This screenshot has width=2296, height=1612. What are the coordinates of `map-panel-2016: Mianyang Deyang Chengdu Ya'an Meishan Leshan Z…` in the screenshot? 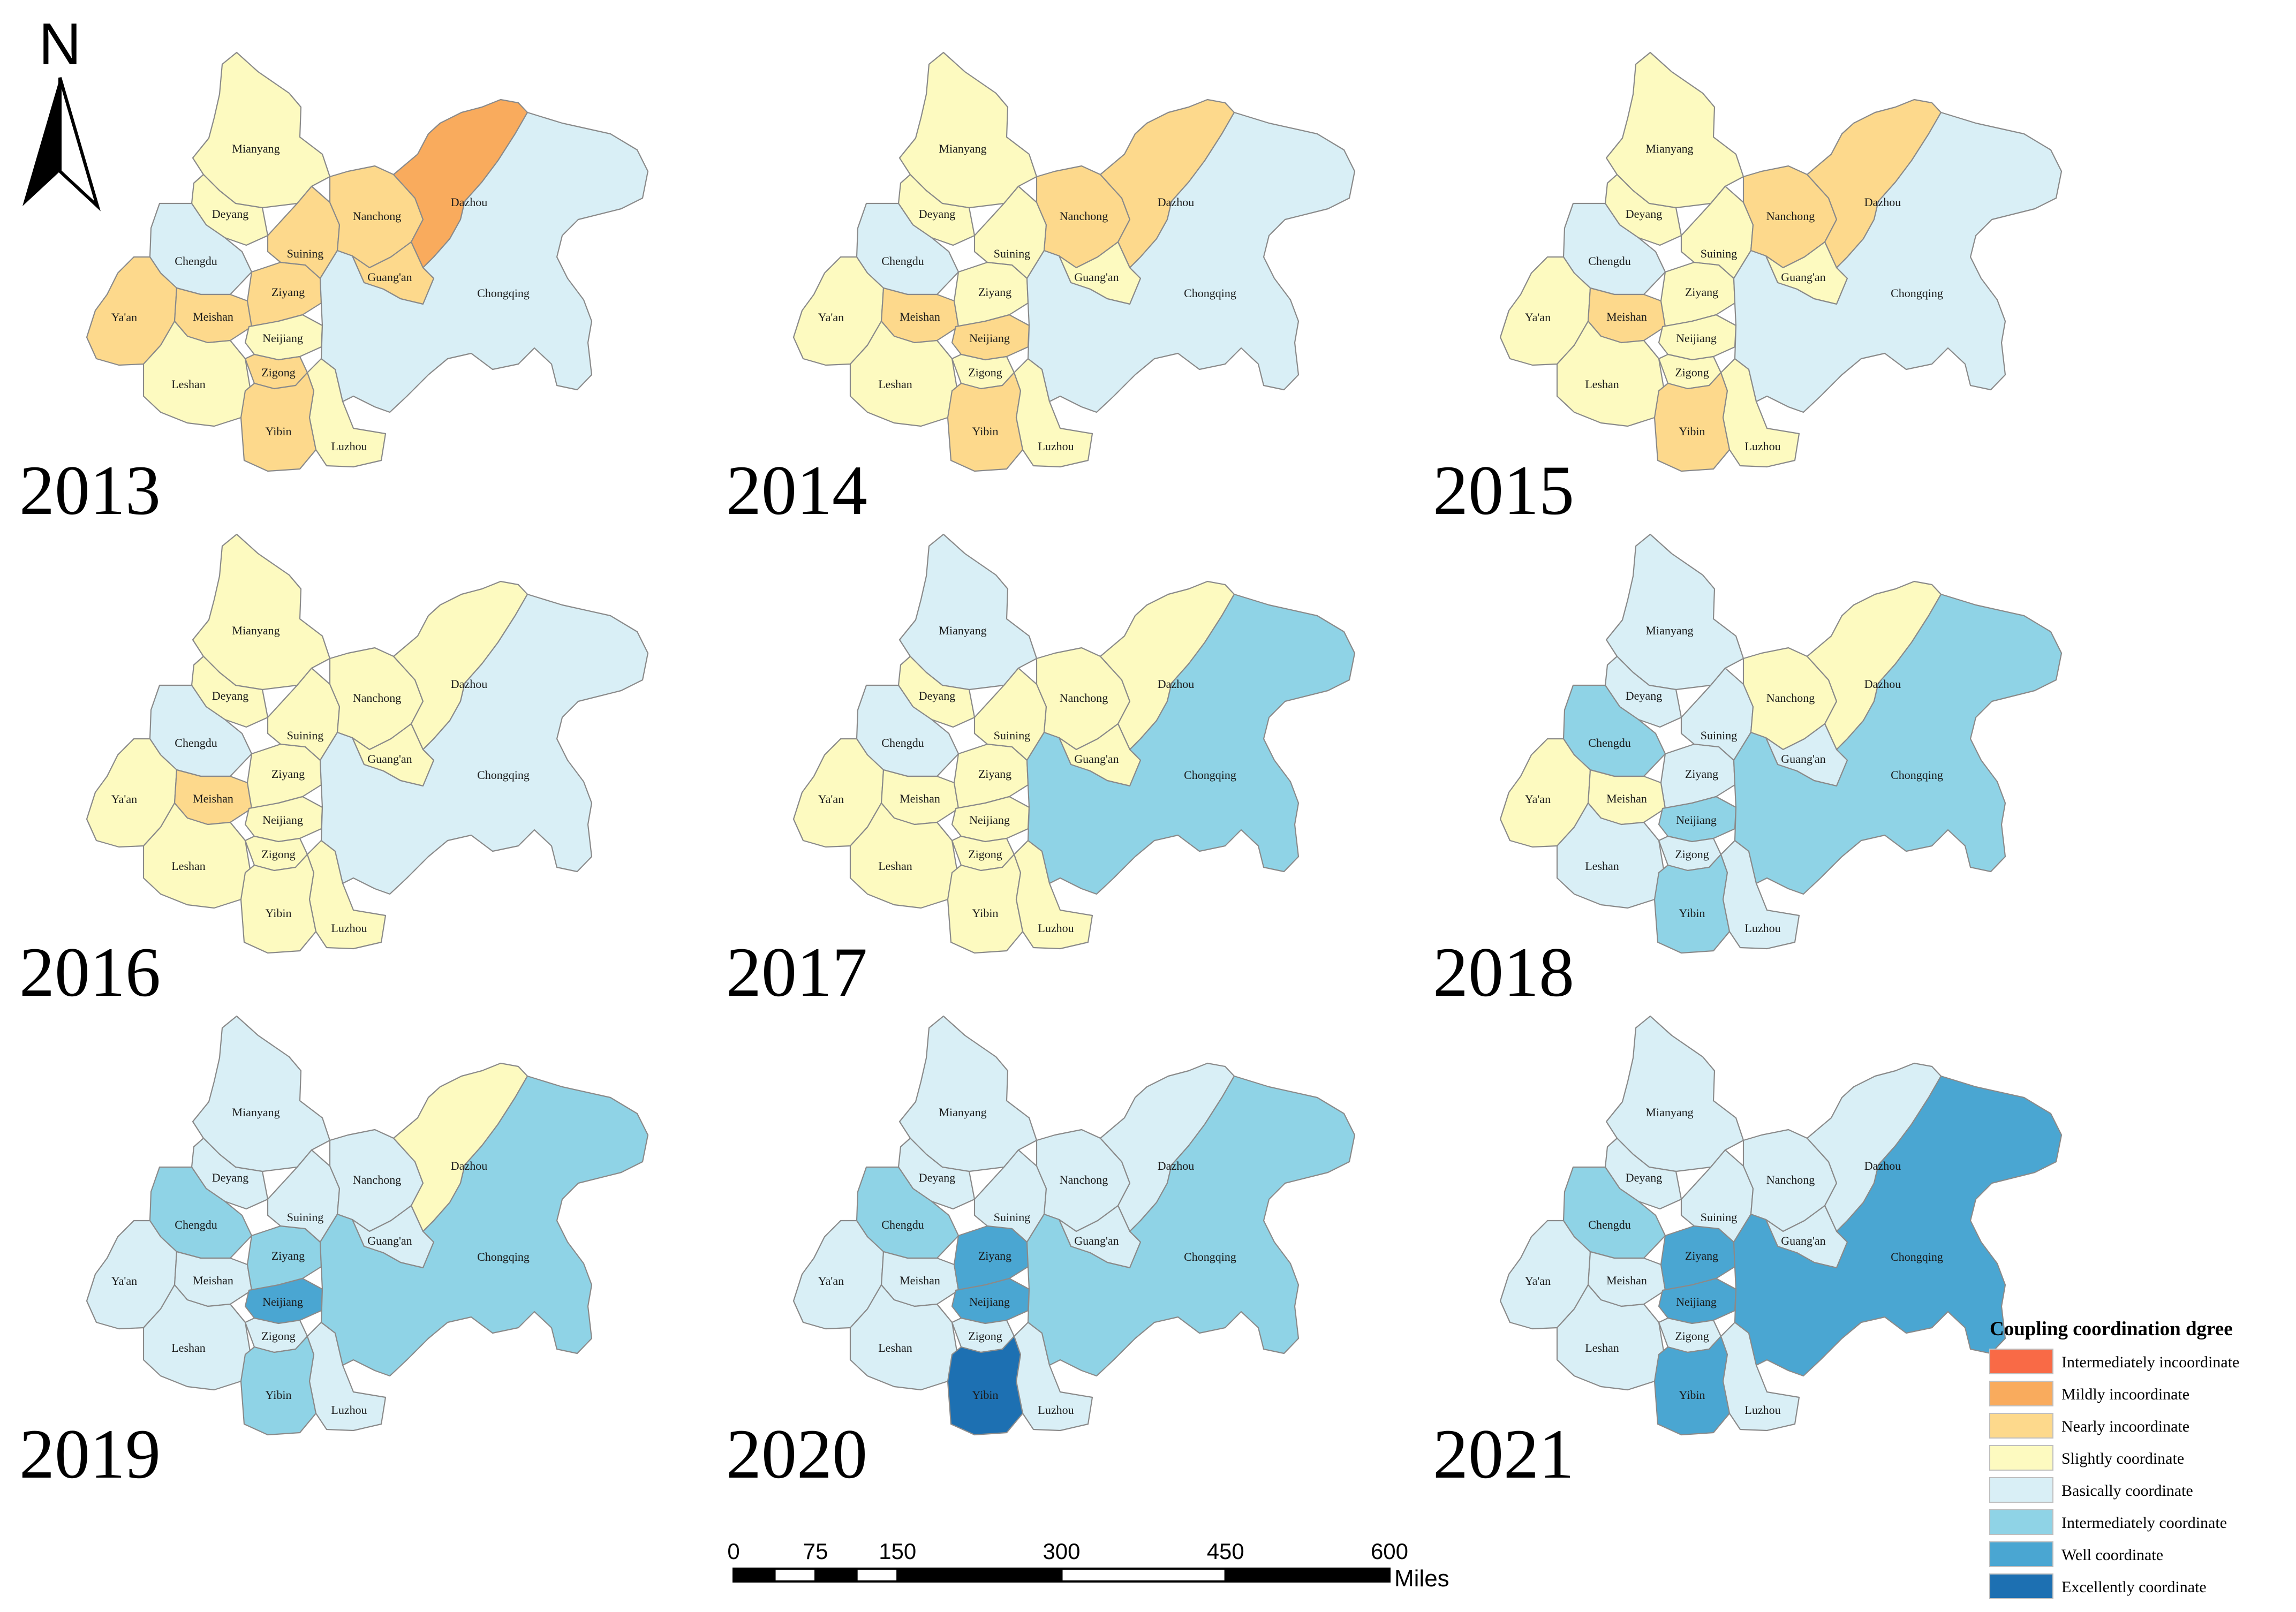 It's located at (334, 772).